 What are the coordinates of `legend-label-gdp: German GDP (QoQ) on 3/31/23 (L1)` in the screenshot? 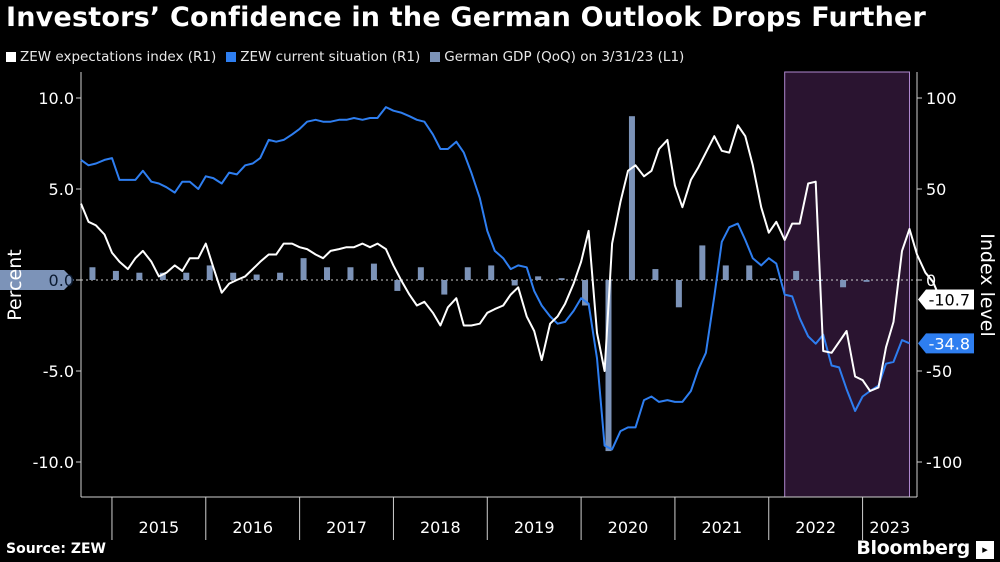 It's located at (564, 57).